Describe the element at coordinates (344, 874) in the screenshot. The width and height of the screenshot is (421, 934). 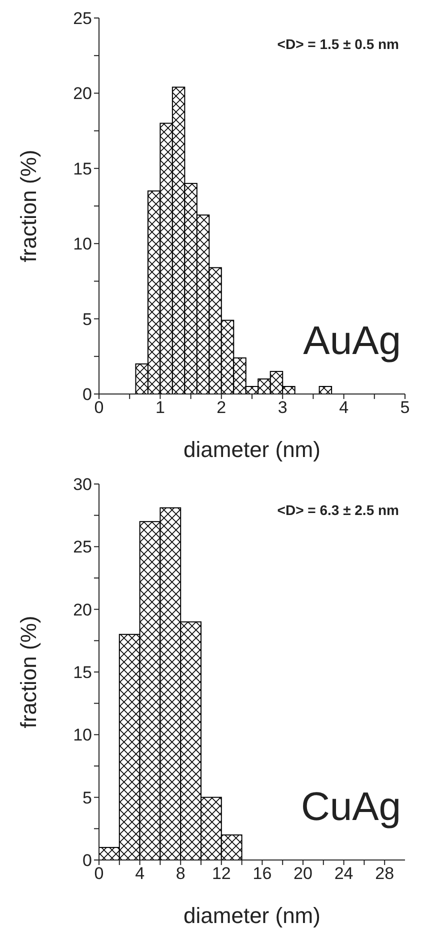
I see `x-tick-label: 24` at that location.